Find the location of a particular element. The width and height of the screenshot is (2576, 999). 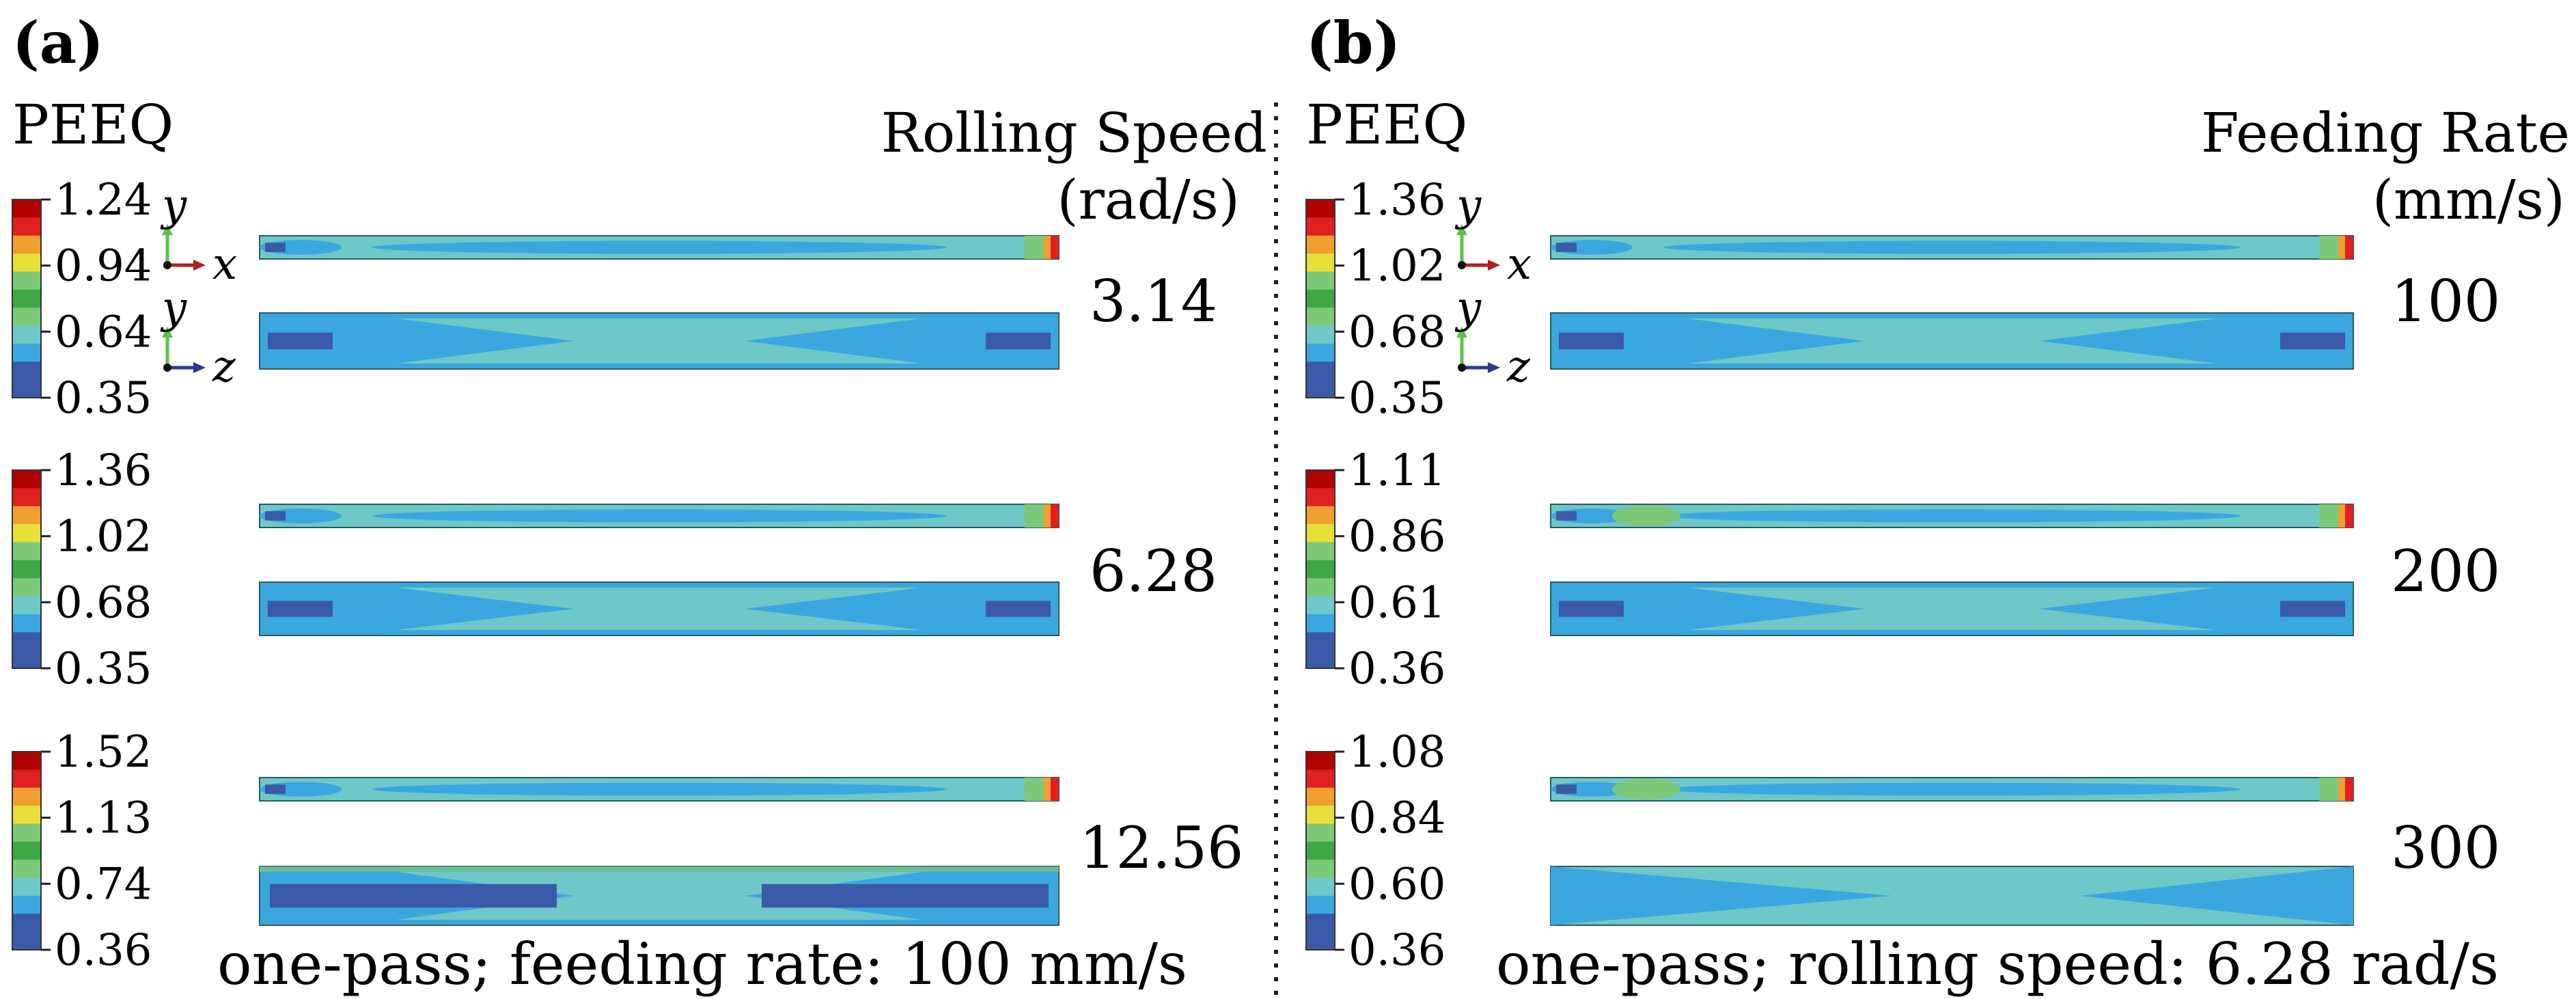

strip-cyan-zone is located at coordinates (659, 341).